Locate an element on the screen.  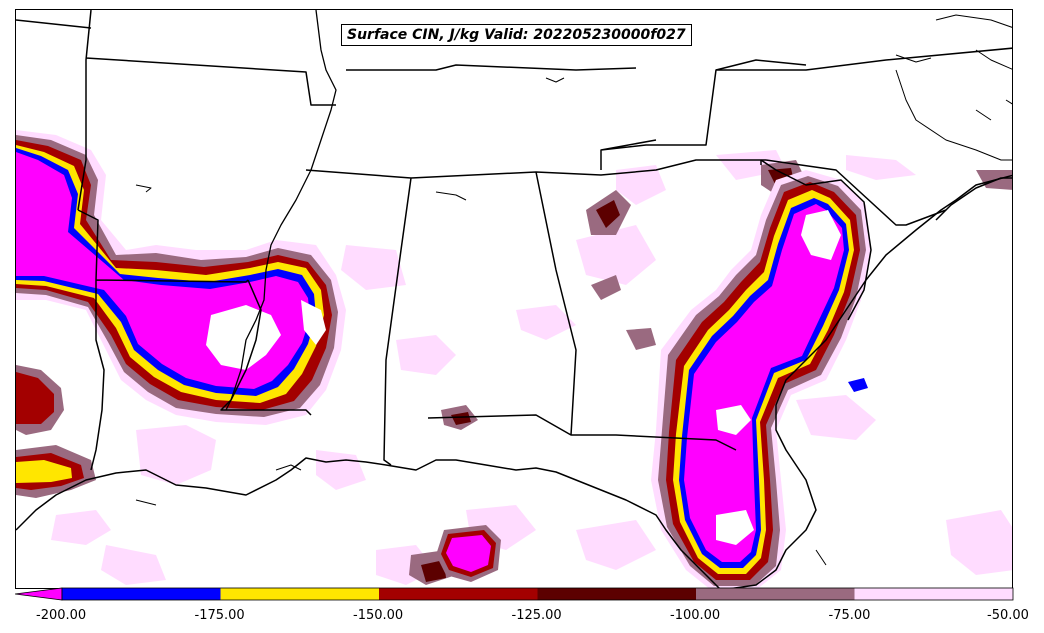
colorbar-tick-label: -175.00 is located at coordinates (219, 615).